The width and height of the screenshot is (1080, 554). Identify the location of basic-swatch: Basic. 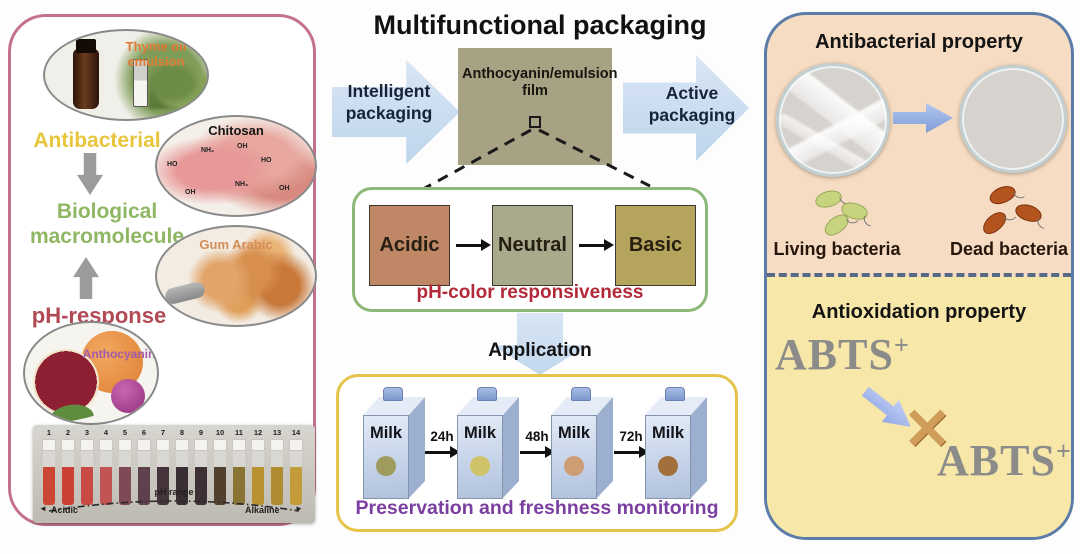
(655, 245).